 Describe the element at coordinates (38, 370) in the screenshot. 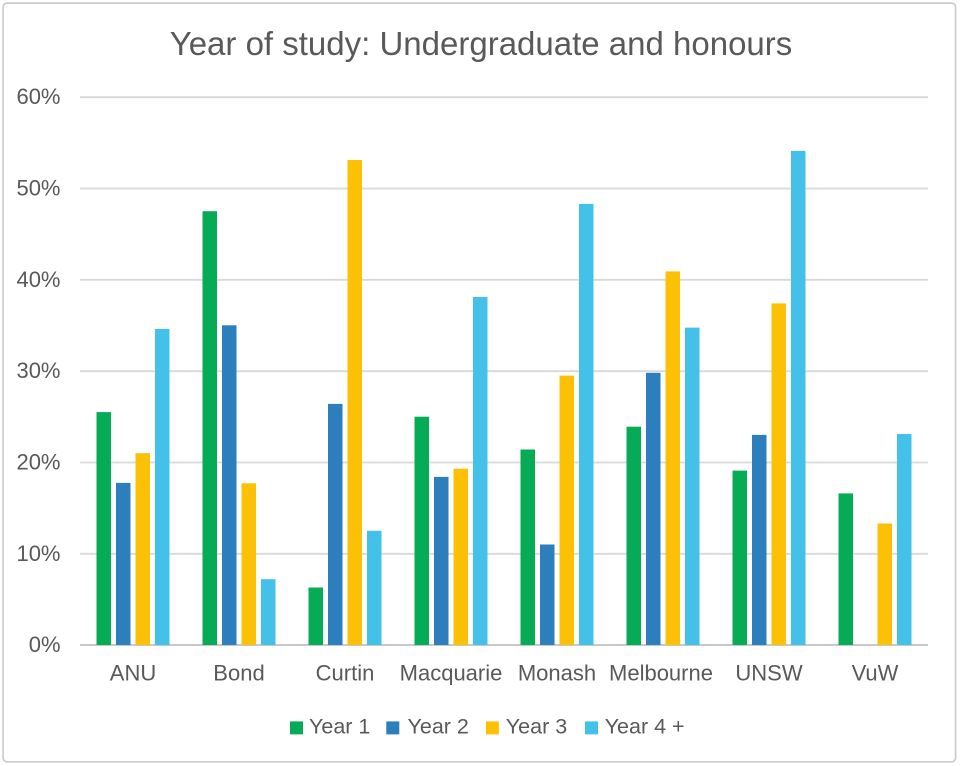

I see `svg-text: 30%` at that location.